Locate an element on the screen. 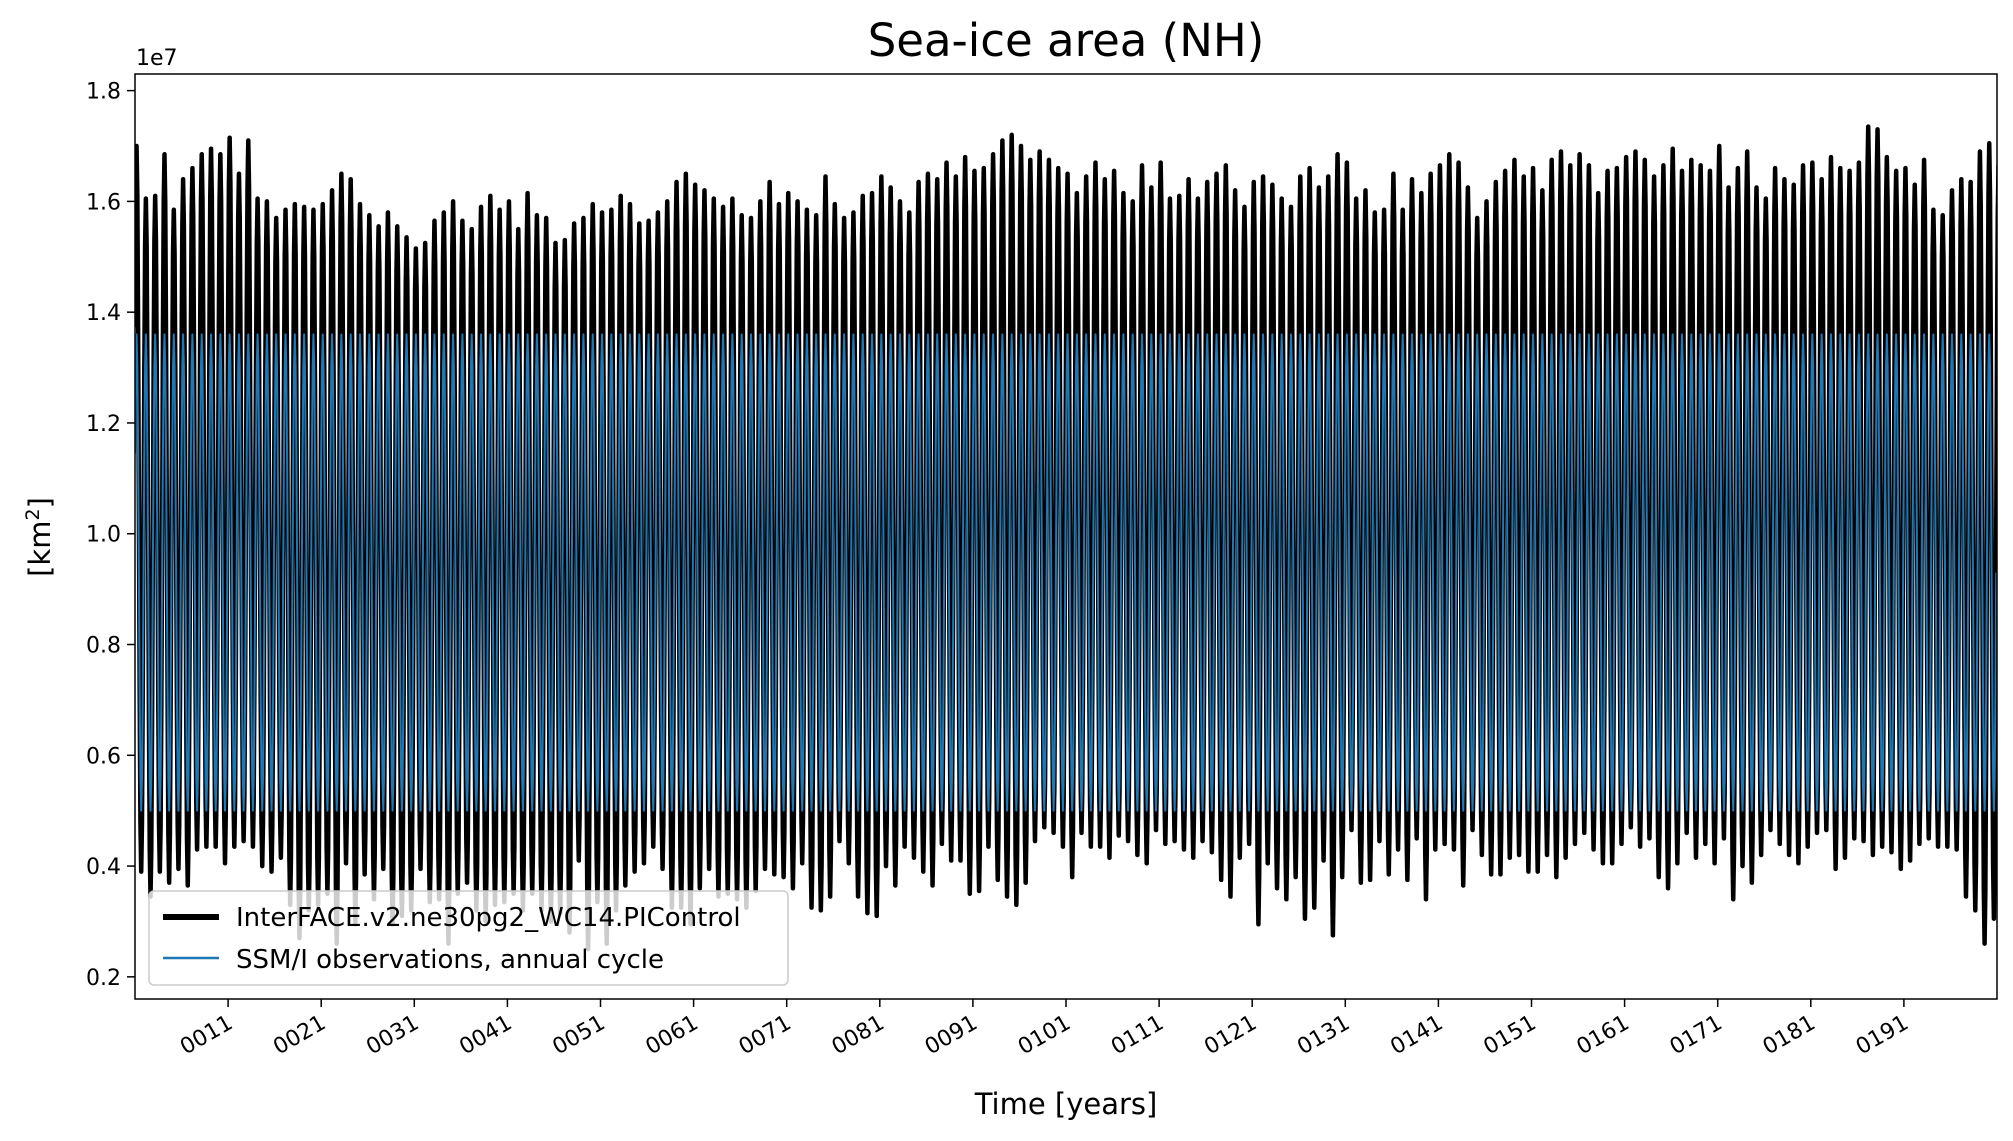 This screenshot has width=2013, height=1141. y-tick-label: 1.2 is located at coordinates (103, 424).